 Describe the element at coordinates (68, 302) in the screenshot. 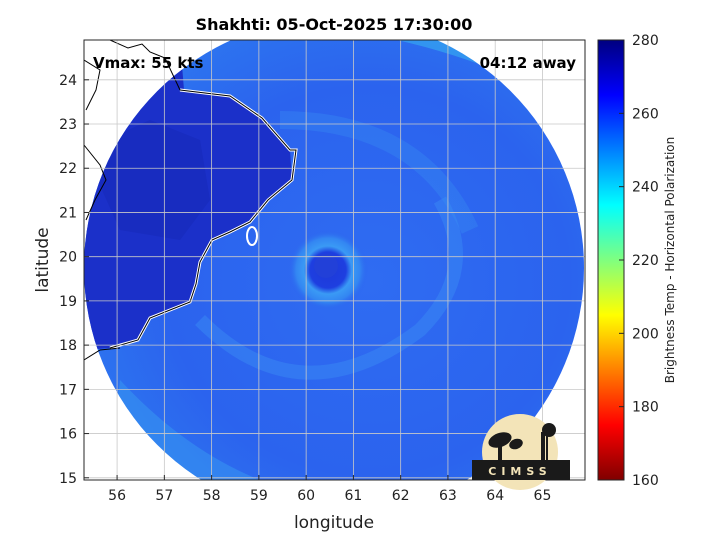

I see `y-tick-label: 19` at that location.